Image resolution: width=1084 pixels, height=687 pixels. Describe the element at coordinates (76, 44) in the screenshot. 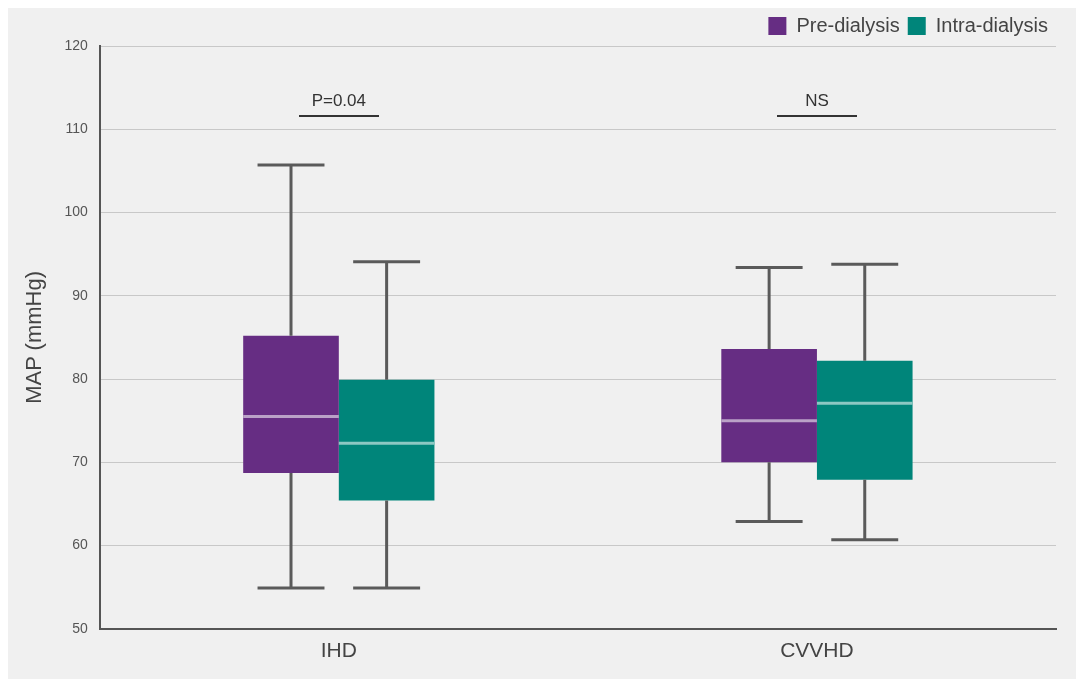

I see `y-tick-label: 120` at that location.